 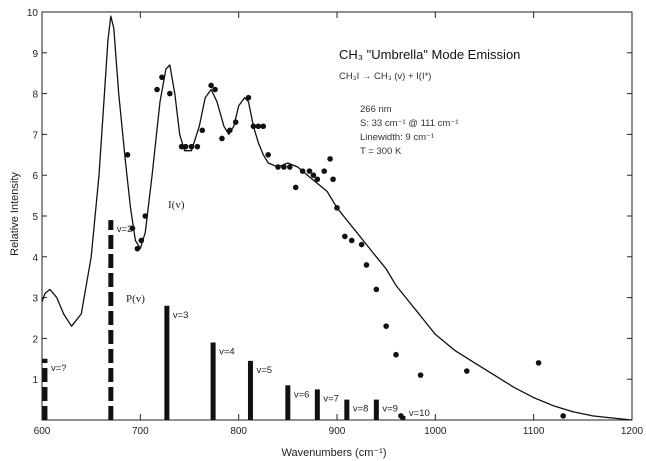 What do you see at coordinates (337, 431) in the screenshot?
I see `x-tick-label: 900` at bounding box center [337, 431].